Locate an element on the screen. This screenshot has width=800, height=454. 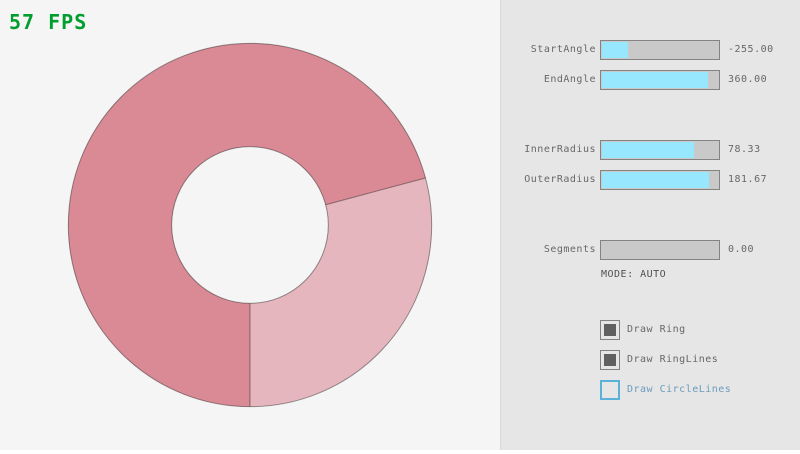
outer-radius-slider is located at coordinates (660, 180).